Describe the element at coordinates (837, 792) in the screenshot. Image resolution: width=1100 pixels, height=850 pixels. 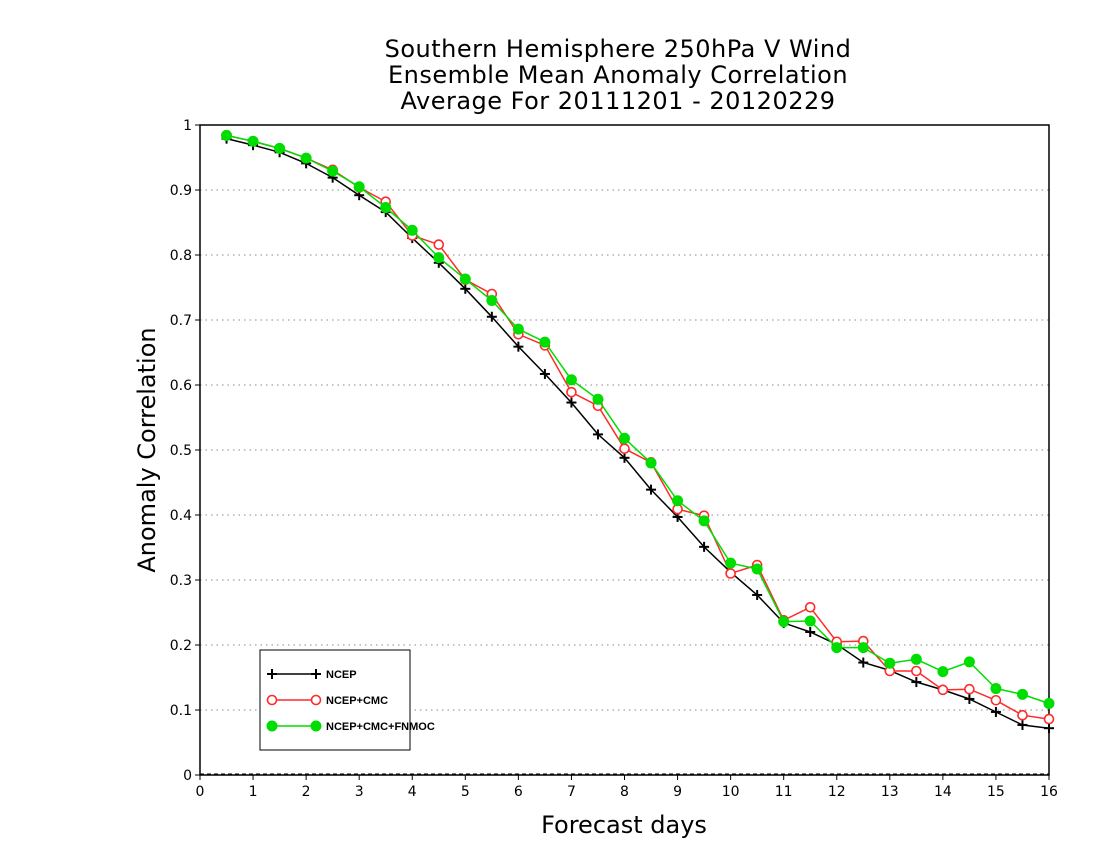
I see `x-tick-label: 12` at that location.